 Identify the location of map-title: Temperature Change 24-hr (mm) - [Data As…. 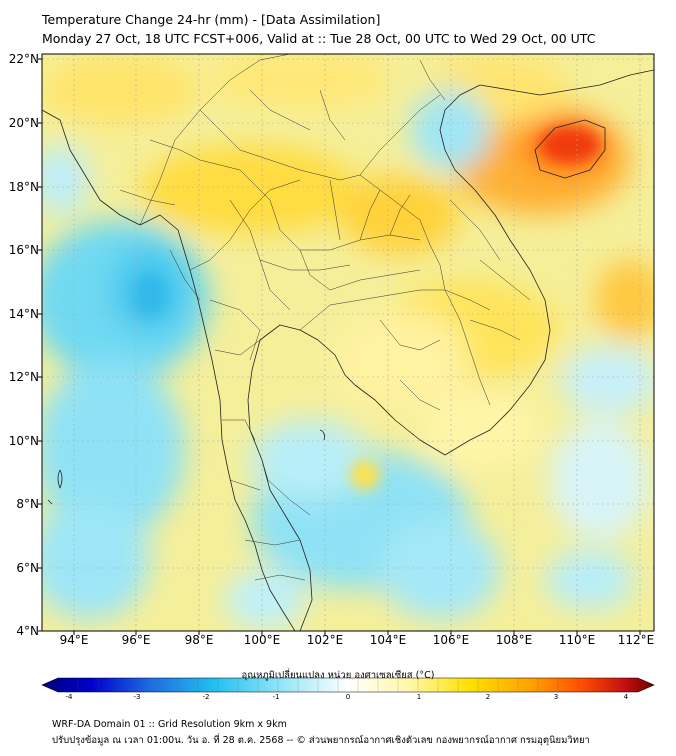
(211, 19).